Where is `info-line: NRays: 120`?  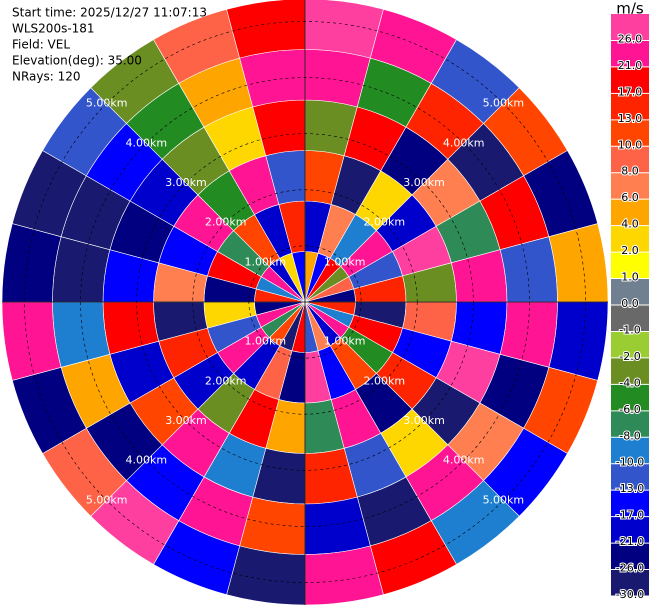
info-line: NRays: 120 is located at coordinates (46, 77).